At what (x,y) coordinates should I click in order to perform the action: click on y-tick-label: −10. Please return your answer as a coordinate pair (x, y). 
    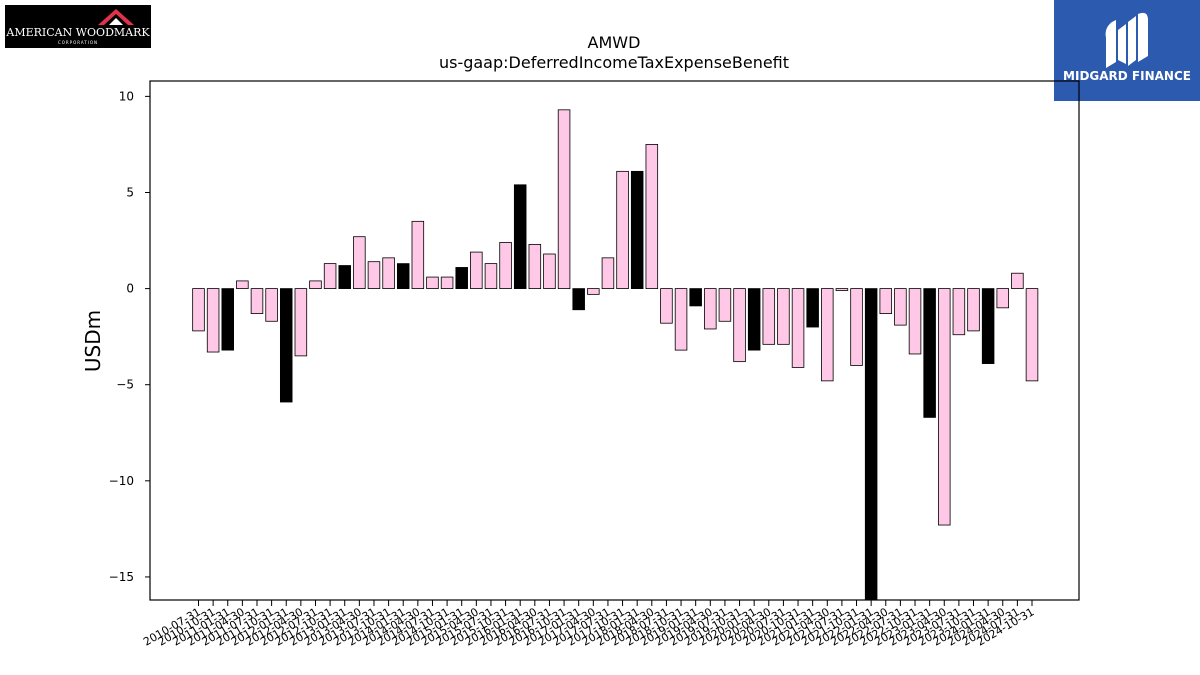
    Looking at the image, I should click on (121, 481).